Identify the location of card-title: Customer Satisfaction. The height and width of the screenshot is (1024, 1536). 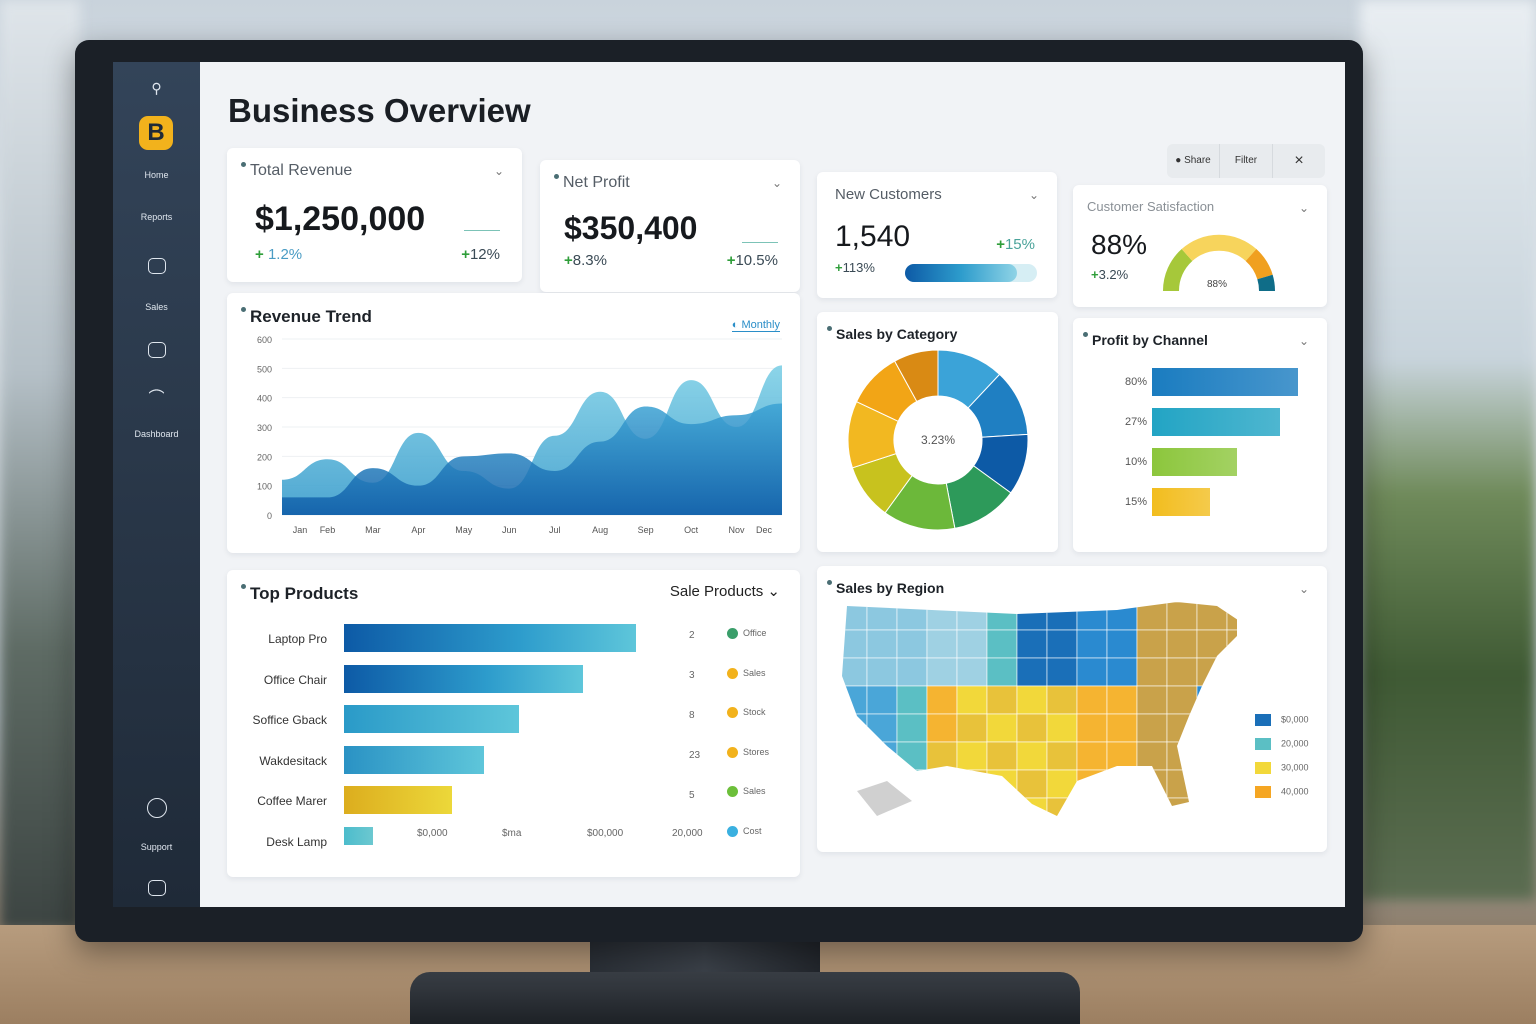
(1151, 206).